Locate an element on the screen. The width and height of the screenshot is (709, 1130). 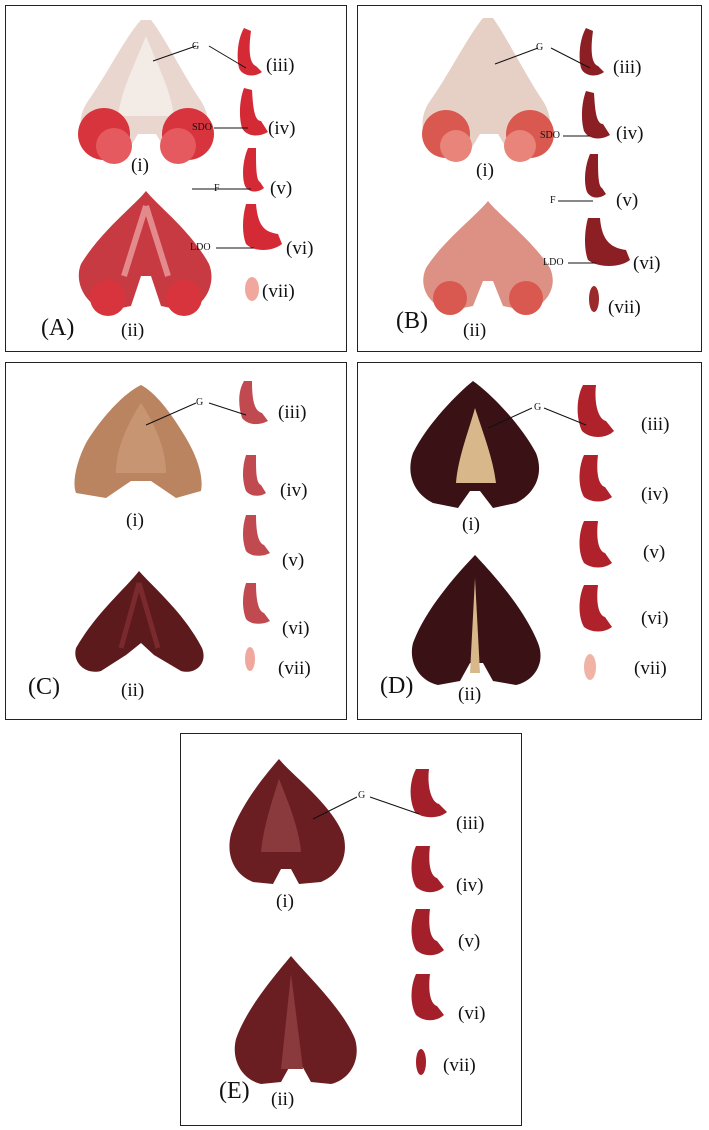
annotation-b-f: F is located at coordinates (553, 200).